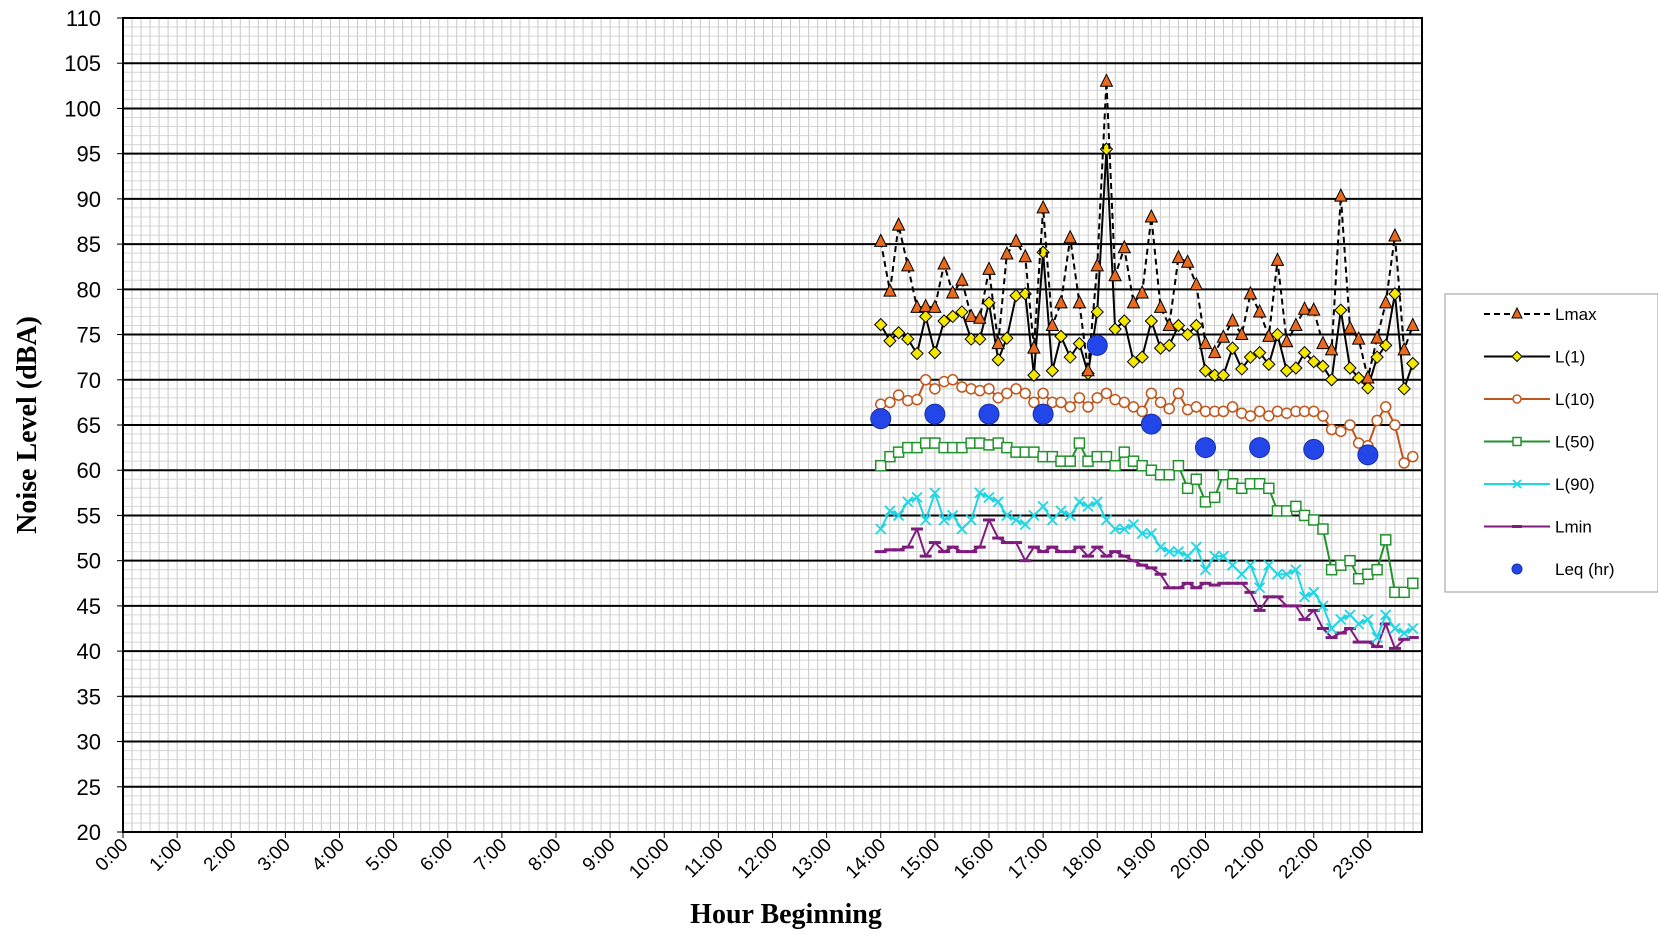  Describe the element at coordinates (703, 858) in the screenshot. I see `x-tick-label: 11:00` at that location.